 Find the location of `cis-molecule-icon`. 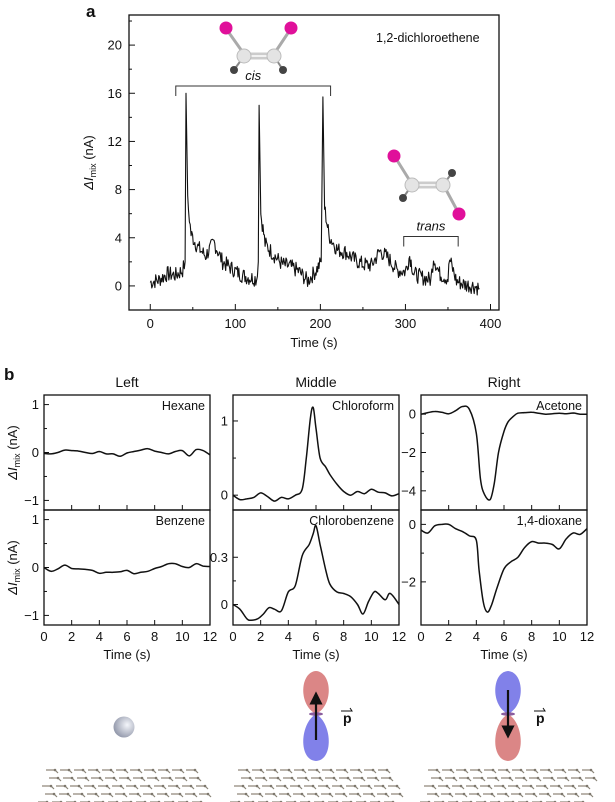

cis-molecule-icon is located at coordinates (258, 47).